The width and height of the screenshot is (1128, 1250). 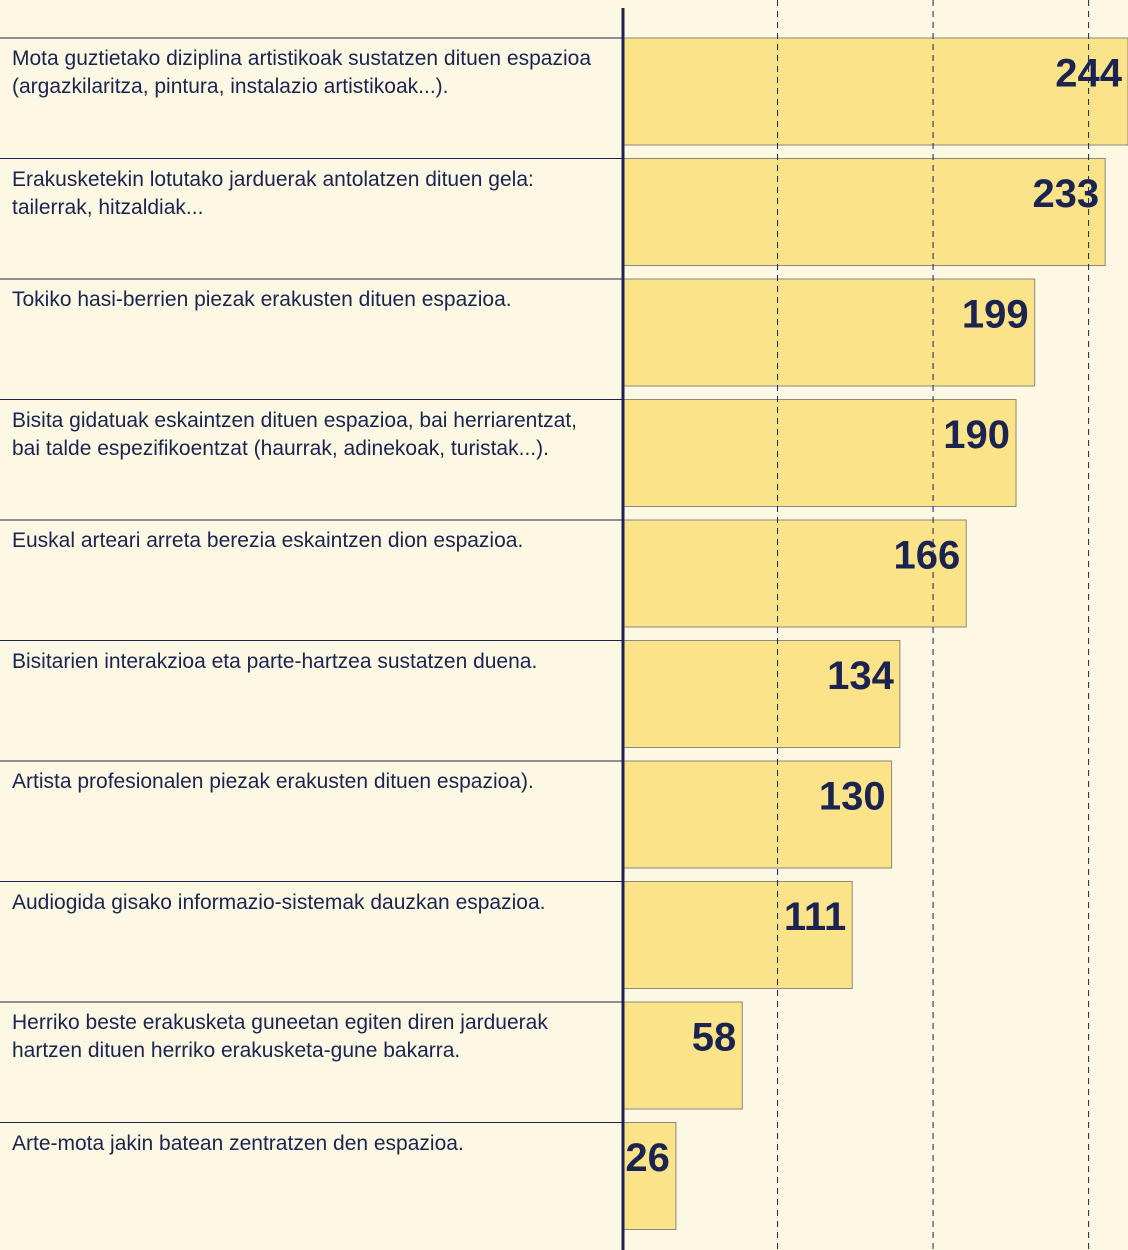 I want to click on value-label: 26, so click(x=647, y=1158).